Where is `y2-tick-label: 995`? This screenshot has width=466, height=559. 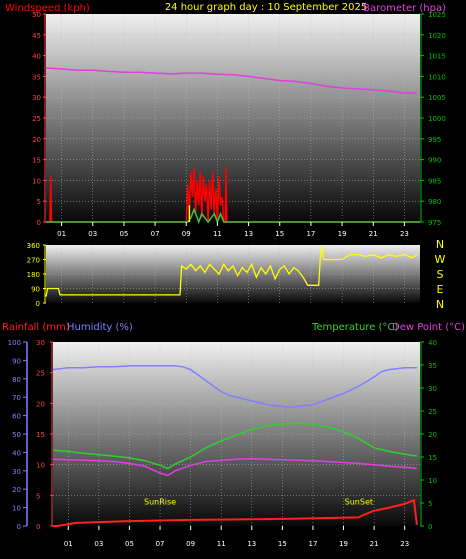 y2-tick-label: 995 is located at coordinates (434, 140).